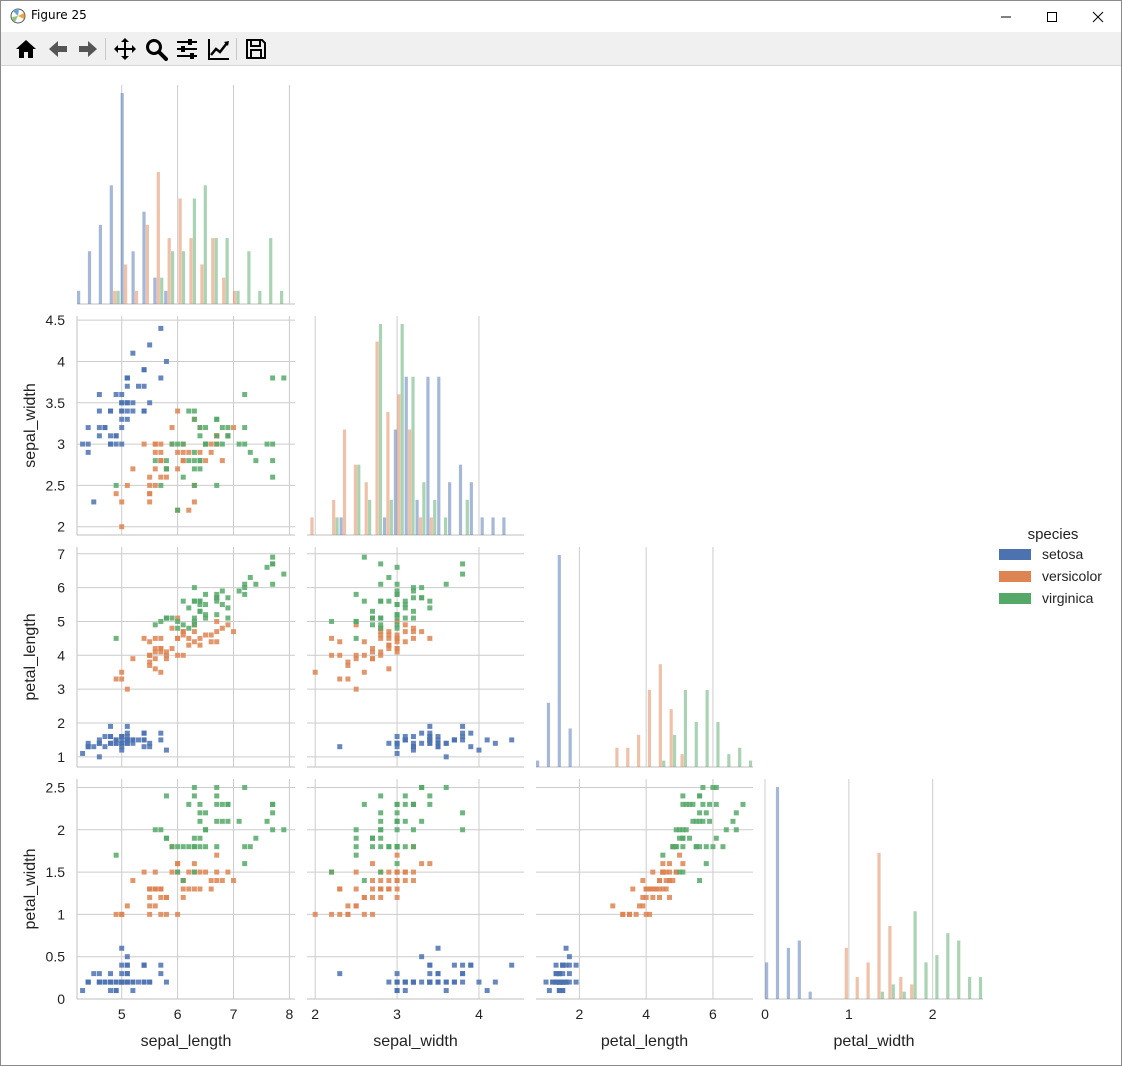 Image resolution: width=1122 pixels, height=1066 pixels. Describe the element at coordinates (219, 49) in the screenshot. I see `edit-axis-button` at that location.